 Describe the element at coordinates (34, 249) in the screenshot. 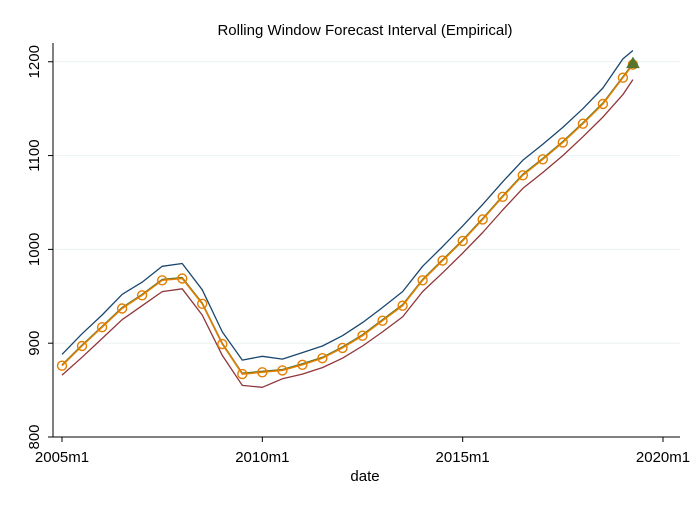

I see `y-tick-label: 1000` at that location.